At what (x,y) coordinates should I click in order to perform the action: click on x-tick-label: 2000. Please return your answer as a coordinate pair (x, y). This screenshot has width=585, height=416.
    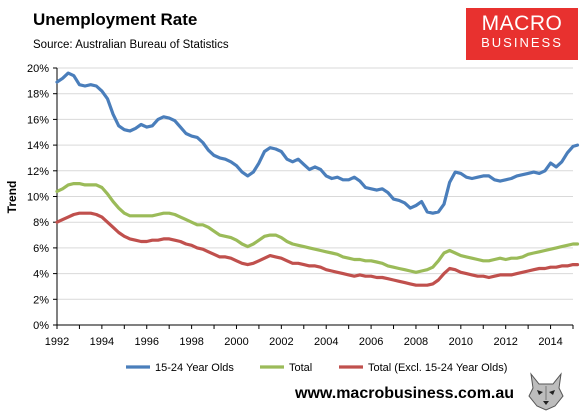
    Looking at the image, I should click on (236, 342).